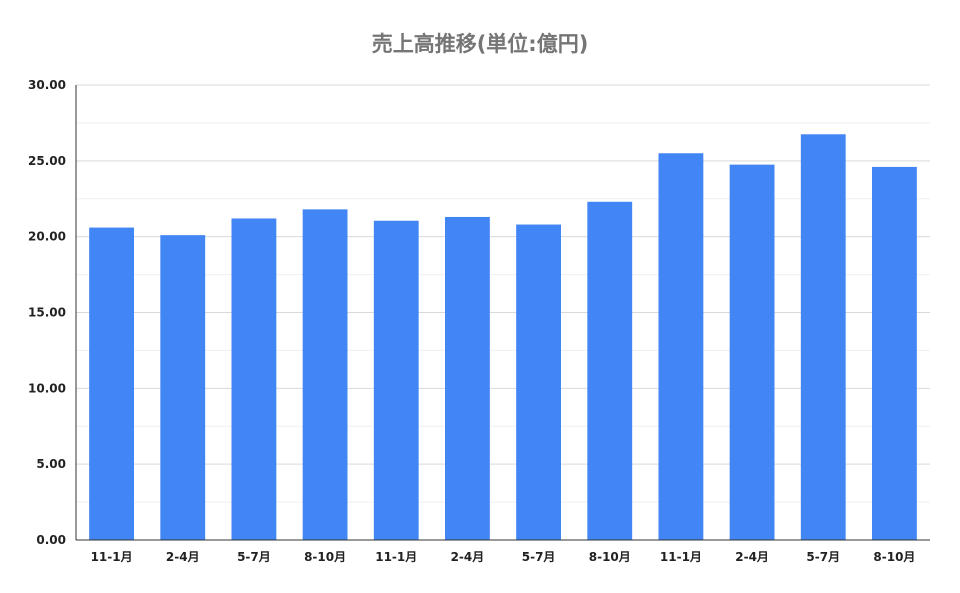  Describe the element at coordinates (51, 540) in the screenshot. I see `y-tick-label: 0.00` at that location.